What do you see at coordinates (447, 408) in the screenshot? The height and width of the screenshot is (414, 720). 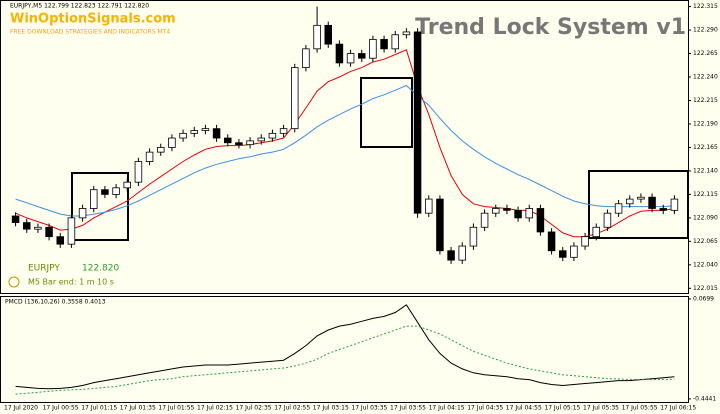 I see `x-tick-label: 17 Jul 04:15` at bounding box center [447, 408].